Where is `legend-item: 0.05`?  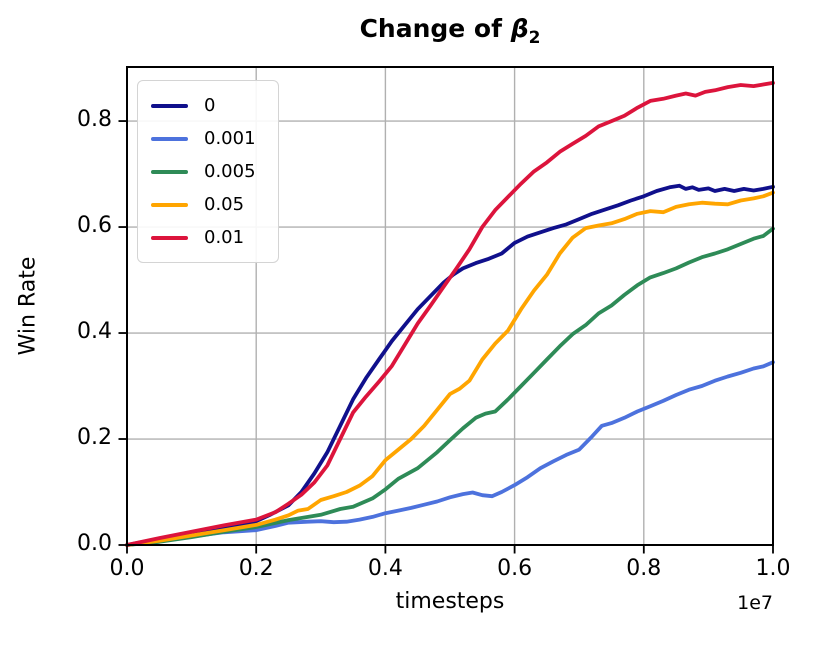
legend-item: 0.05 is located at coordinates (203, 204).